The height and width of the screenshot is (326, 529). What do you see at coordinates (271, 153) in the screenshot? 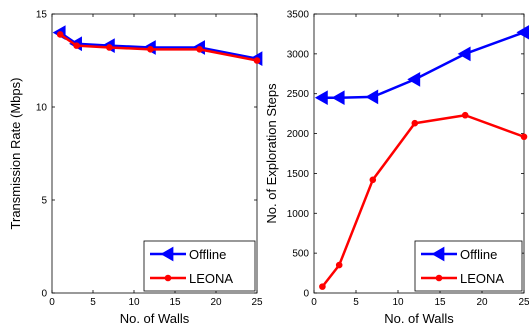
I see `y-axis-label: No. of Exploration Steps` at bounding box center [271, 153].